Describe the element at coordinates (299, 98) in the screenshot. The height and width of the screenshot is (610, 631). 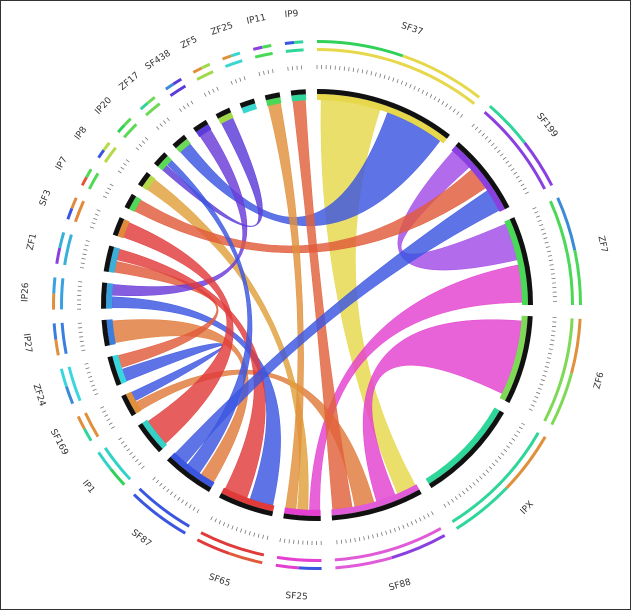
I see `node-arc-ip9` at that location.